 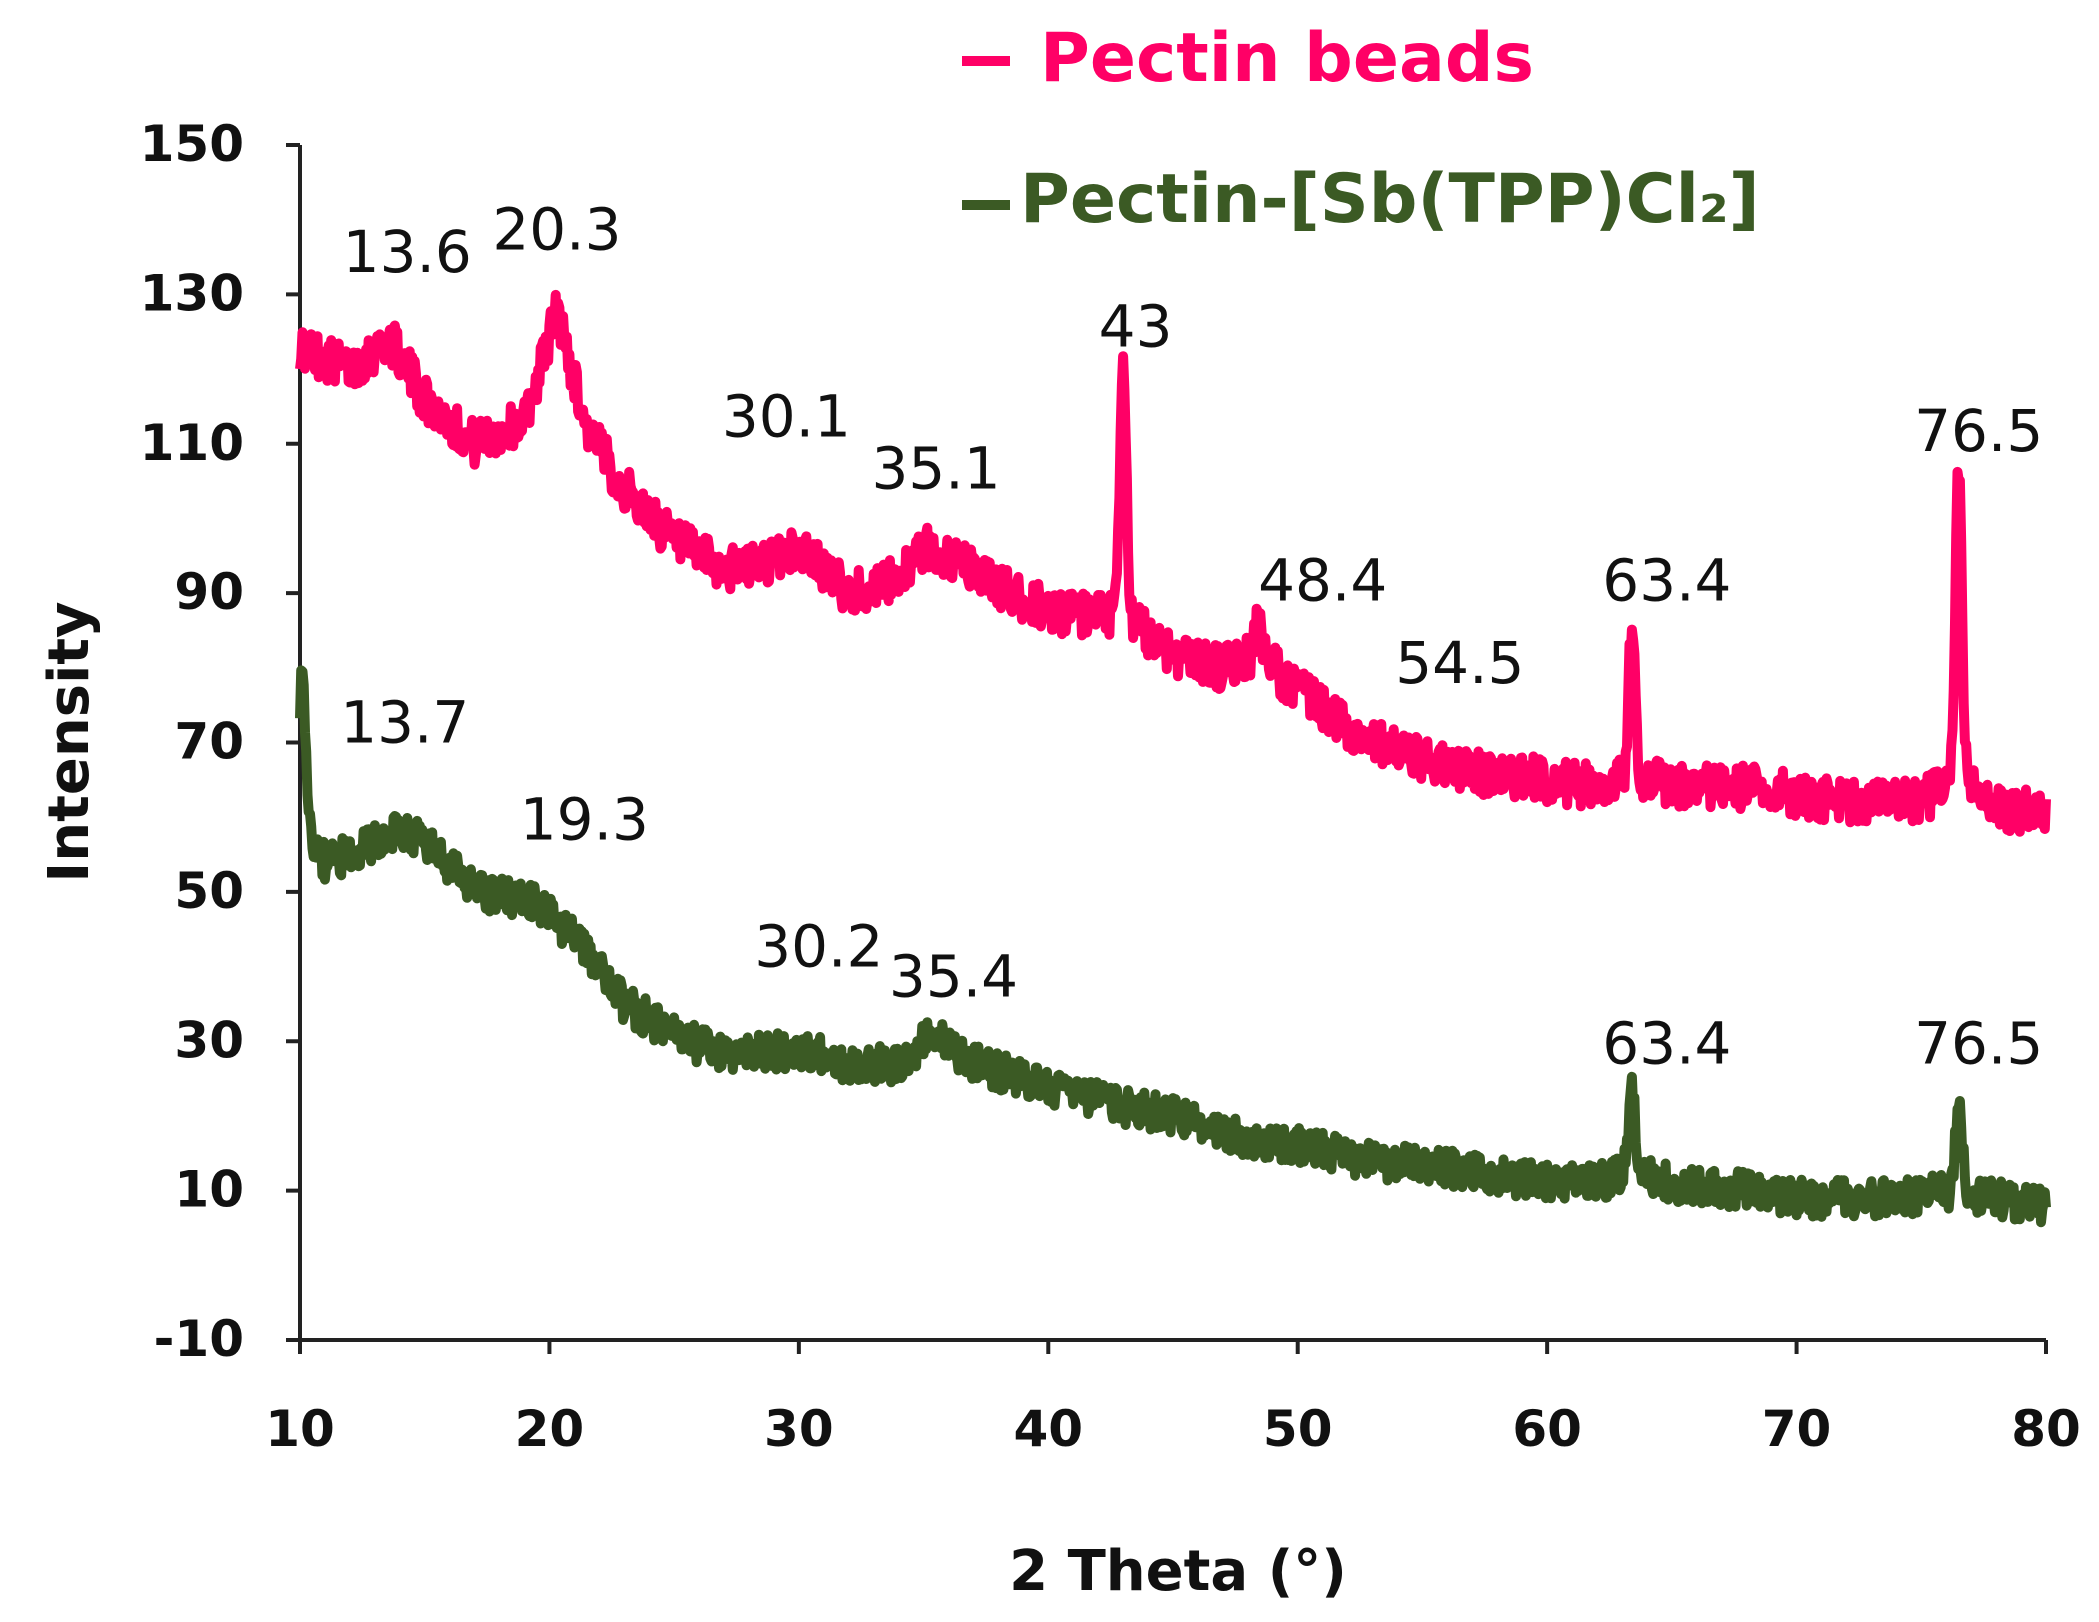 What do you see at coordinates (799, 1429) in the screenshot?
I see `x-tick-label: 30` at bounding box center [799, 1429].